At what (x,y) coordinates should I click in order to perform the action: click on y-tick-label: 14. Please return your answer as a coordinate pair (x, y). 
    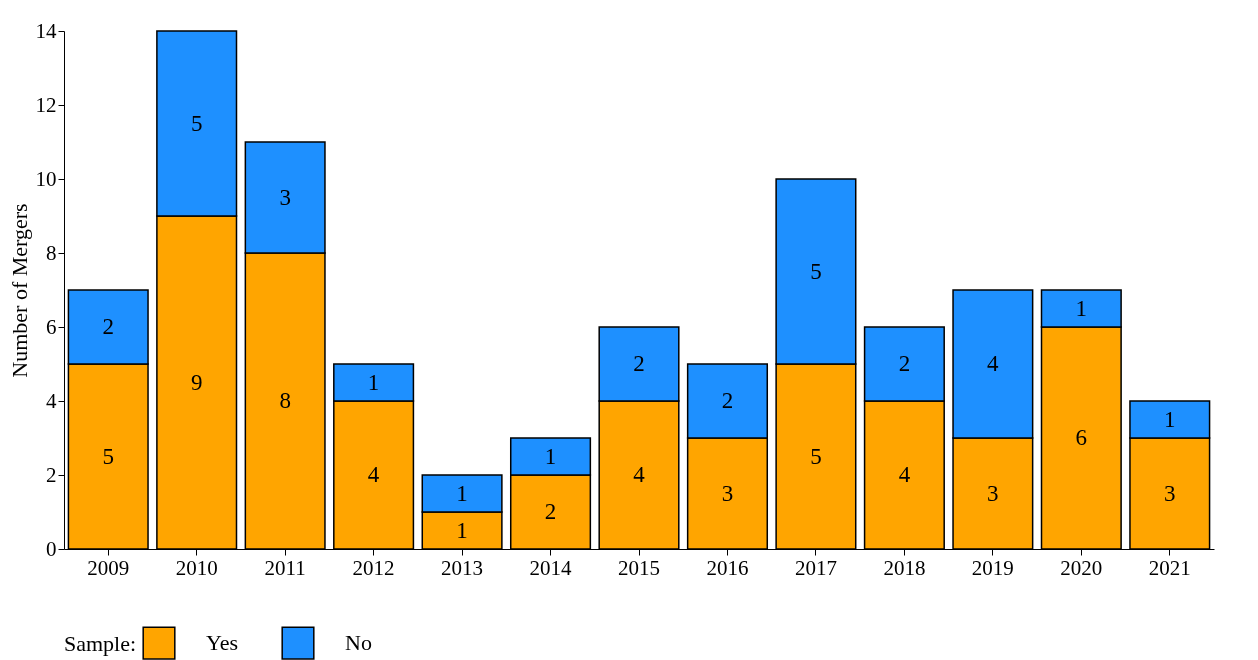
    Looking at the image, I should click on (46, 30).